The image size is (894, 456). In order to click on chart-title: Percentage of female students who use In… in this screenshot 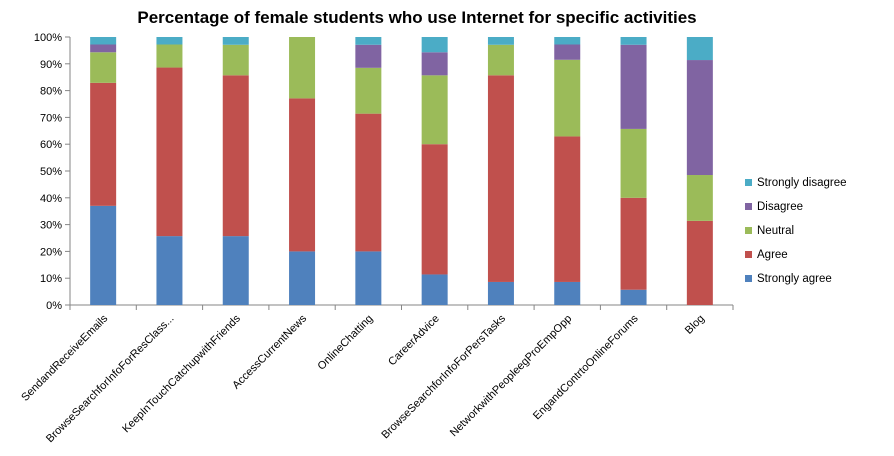, I will do `click(416, 17)`.